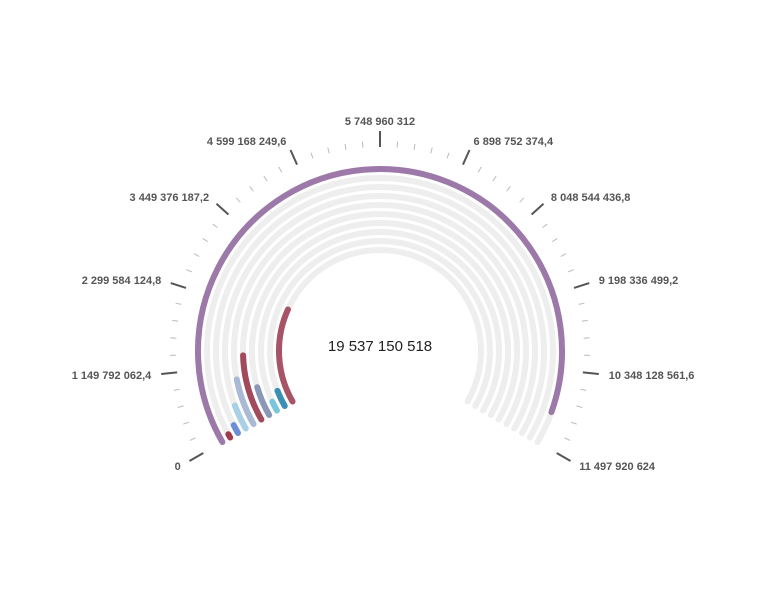 This screenshot has width=774, height=611. What do you see at coordinates (652, 376) in the screenshot?
I see `tick-label: 10 348 128 561,6` at bounding box center [652, 376].